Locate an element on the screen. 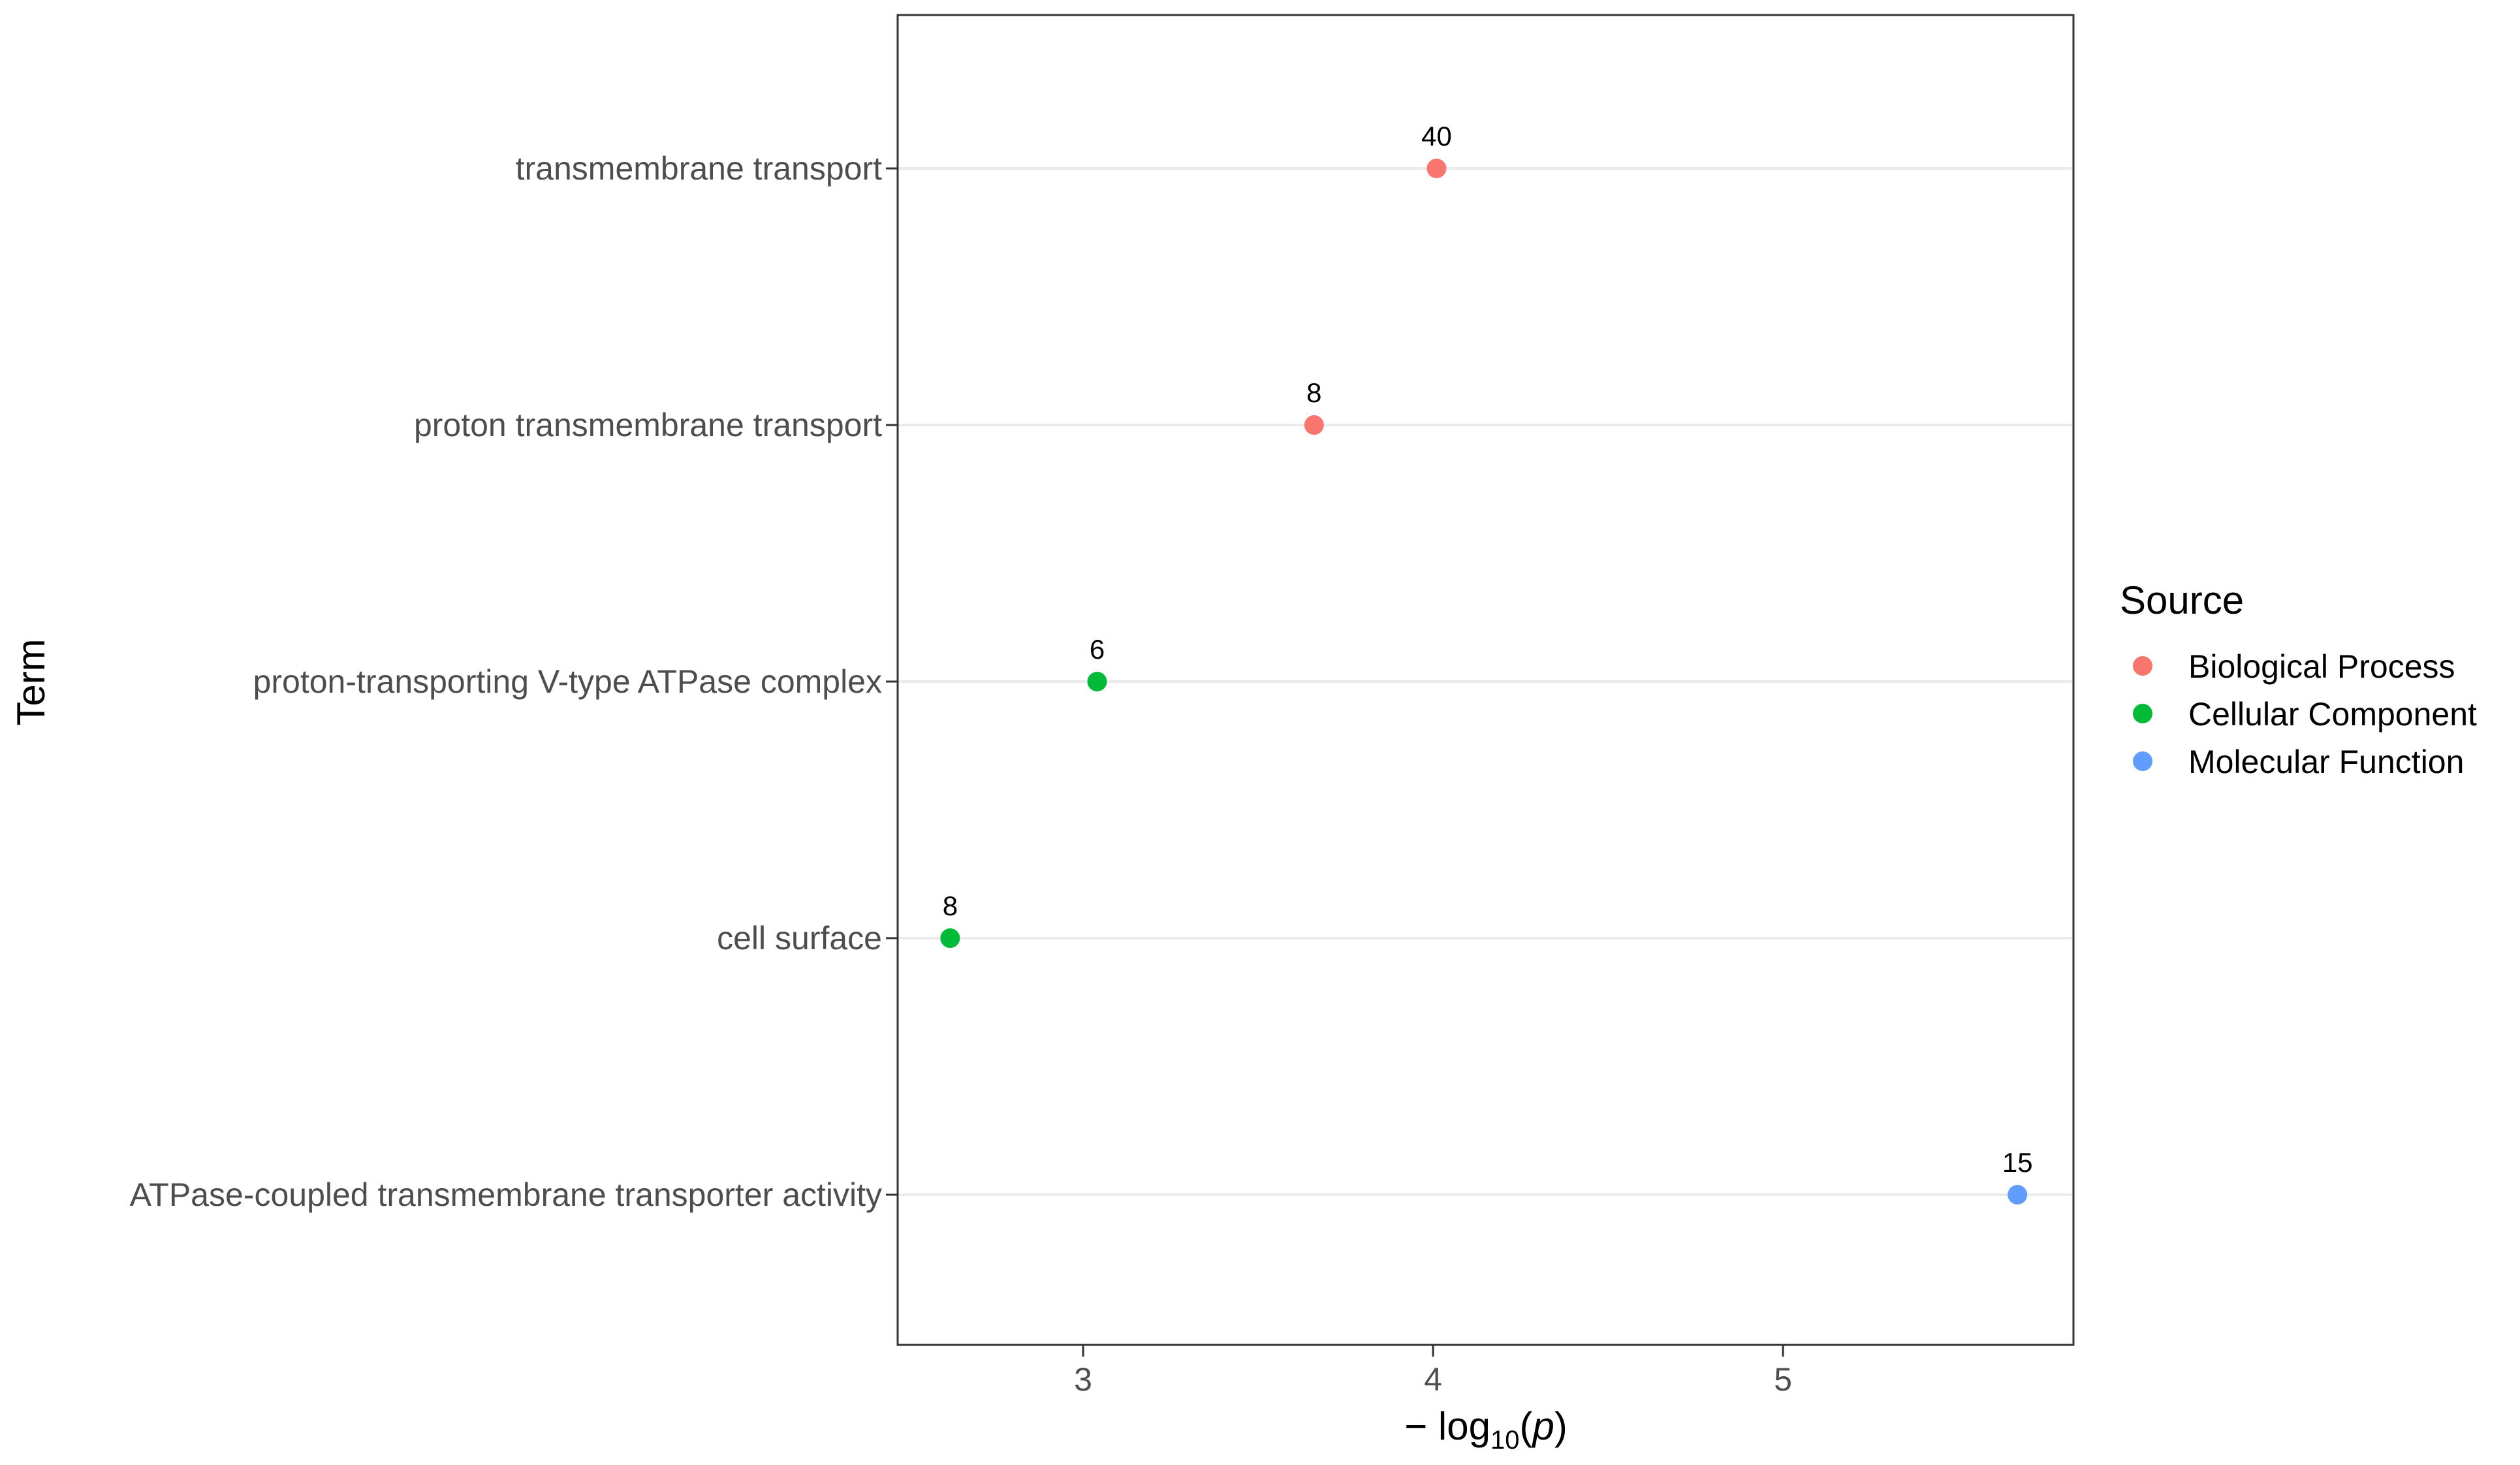  point-cell-surface is located at coordinates (950, 938).